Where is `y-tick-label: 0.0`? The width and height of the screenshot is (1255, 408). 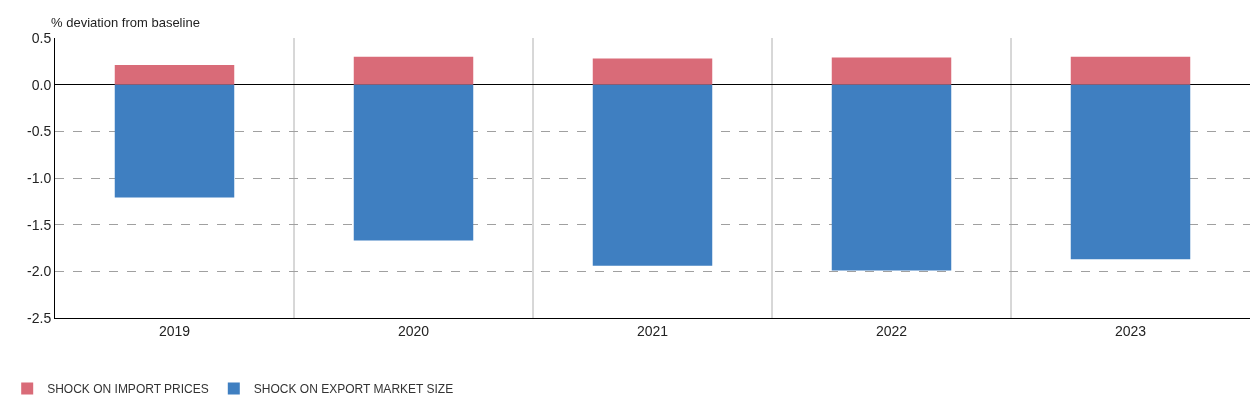
y-tick-label: 0.0 is located at coordinates (41, 84).